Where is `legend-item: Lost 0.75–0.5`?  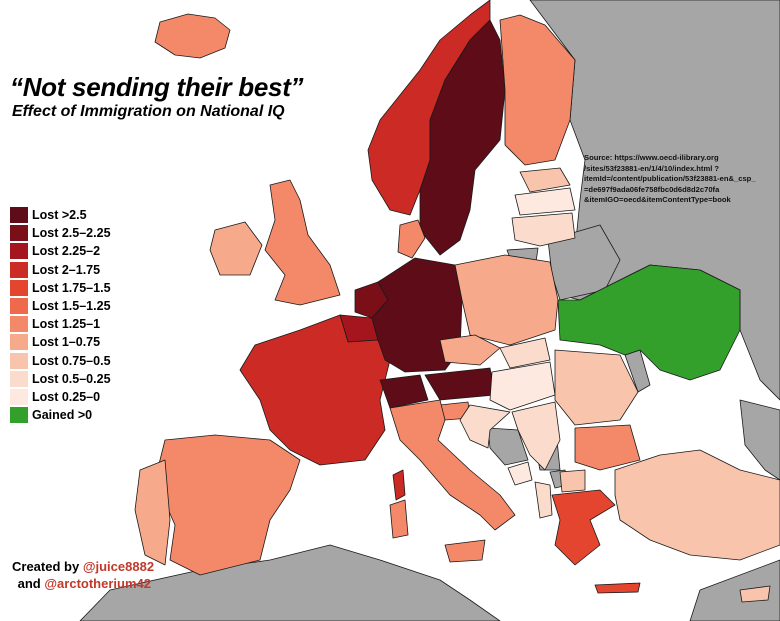
legend-item: Lost 0.75–0.5 is located at coordinates (60, 361).